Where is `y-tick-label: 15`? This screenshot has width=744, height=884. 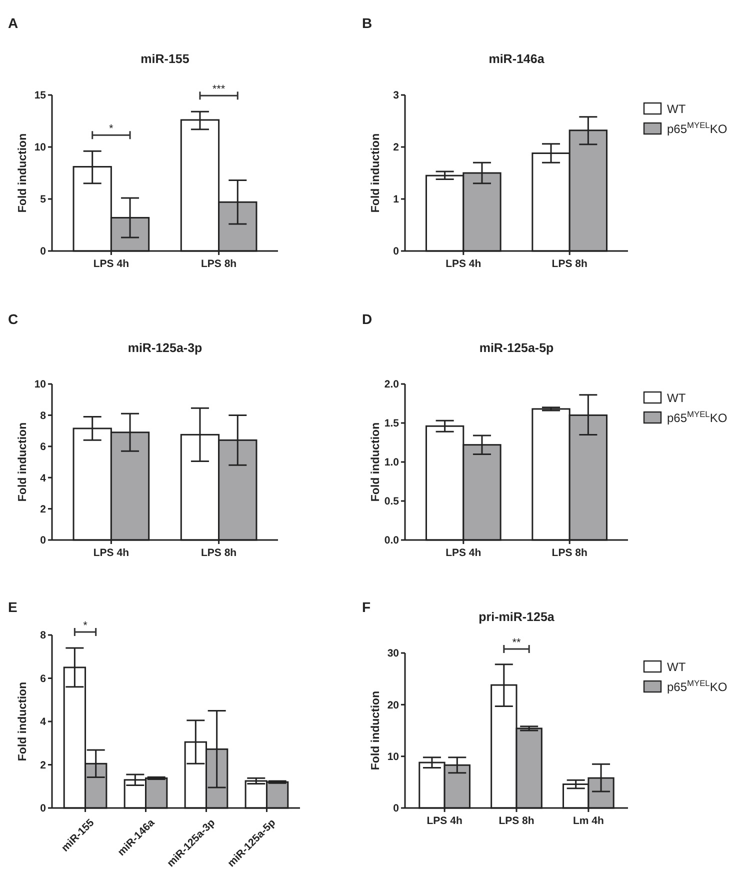
y-tick-label: 15 is located at coordinates (40, 96).